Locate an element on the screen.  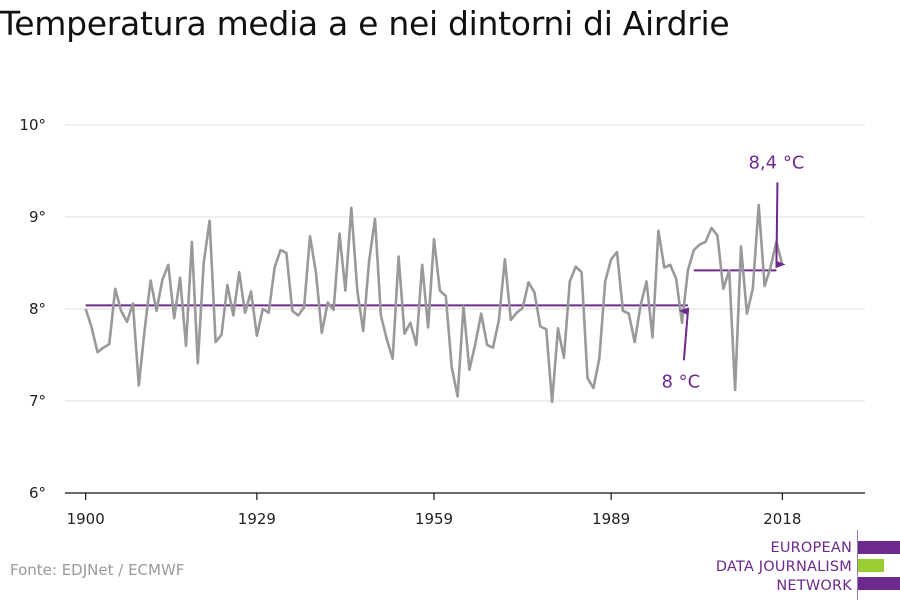
y-axis-ticks: 6° 7° 8° 9° 10° is located at coordinates (32, 309).